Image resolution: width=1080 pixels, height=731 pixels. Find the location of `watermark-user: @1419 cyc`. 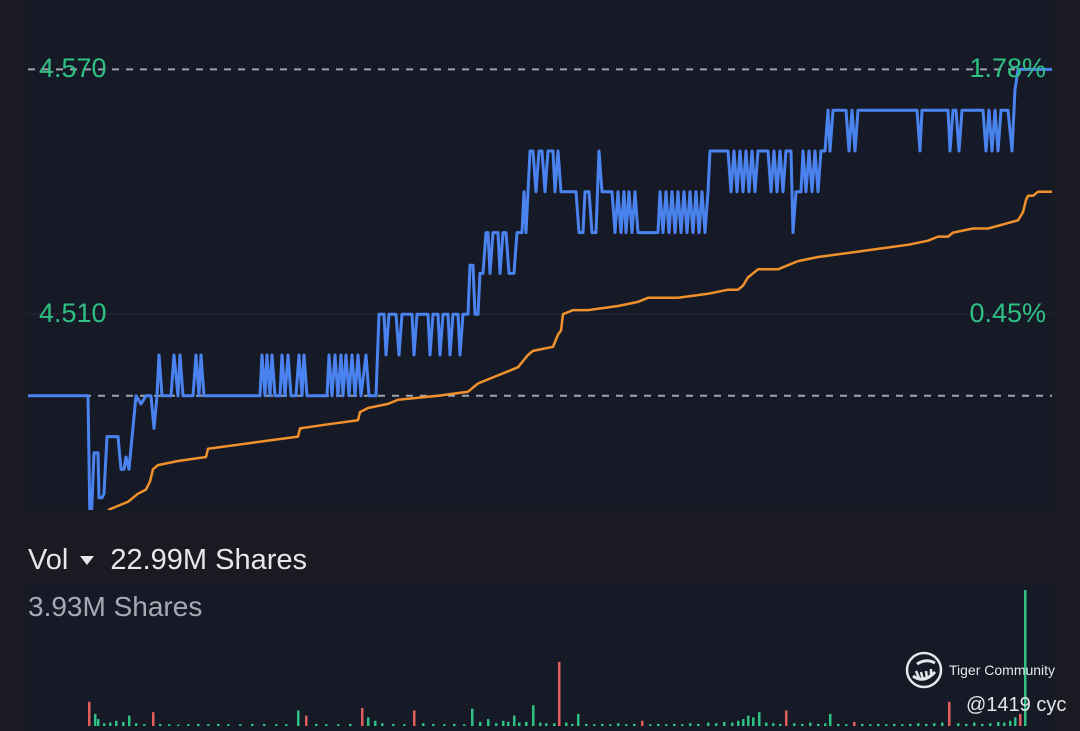

watermark-user: @1419 cyc is located at coordinates (1016, 705).